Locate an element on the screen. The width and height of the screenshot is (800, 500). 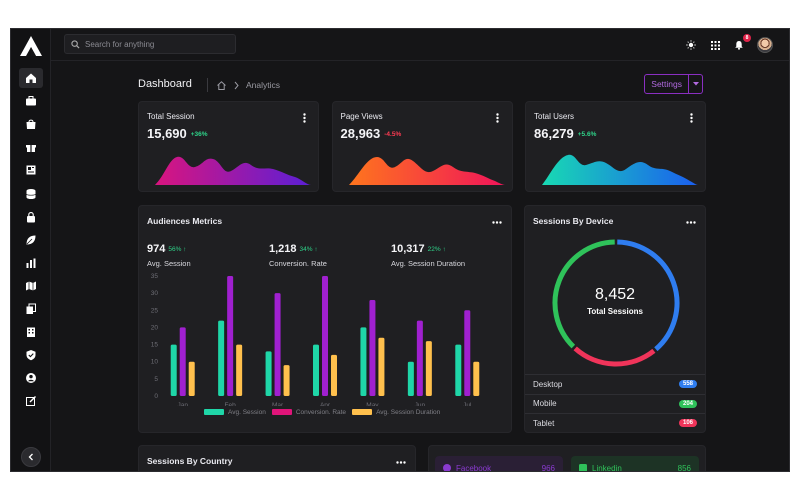
sidebar-item-briefcase is located at coordinates (31, 101).